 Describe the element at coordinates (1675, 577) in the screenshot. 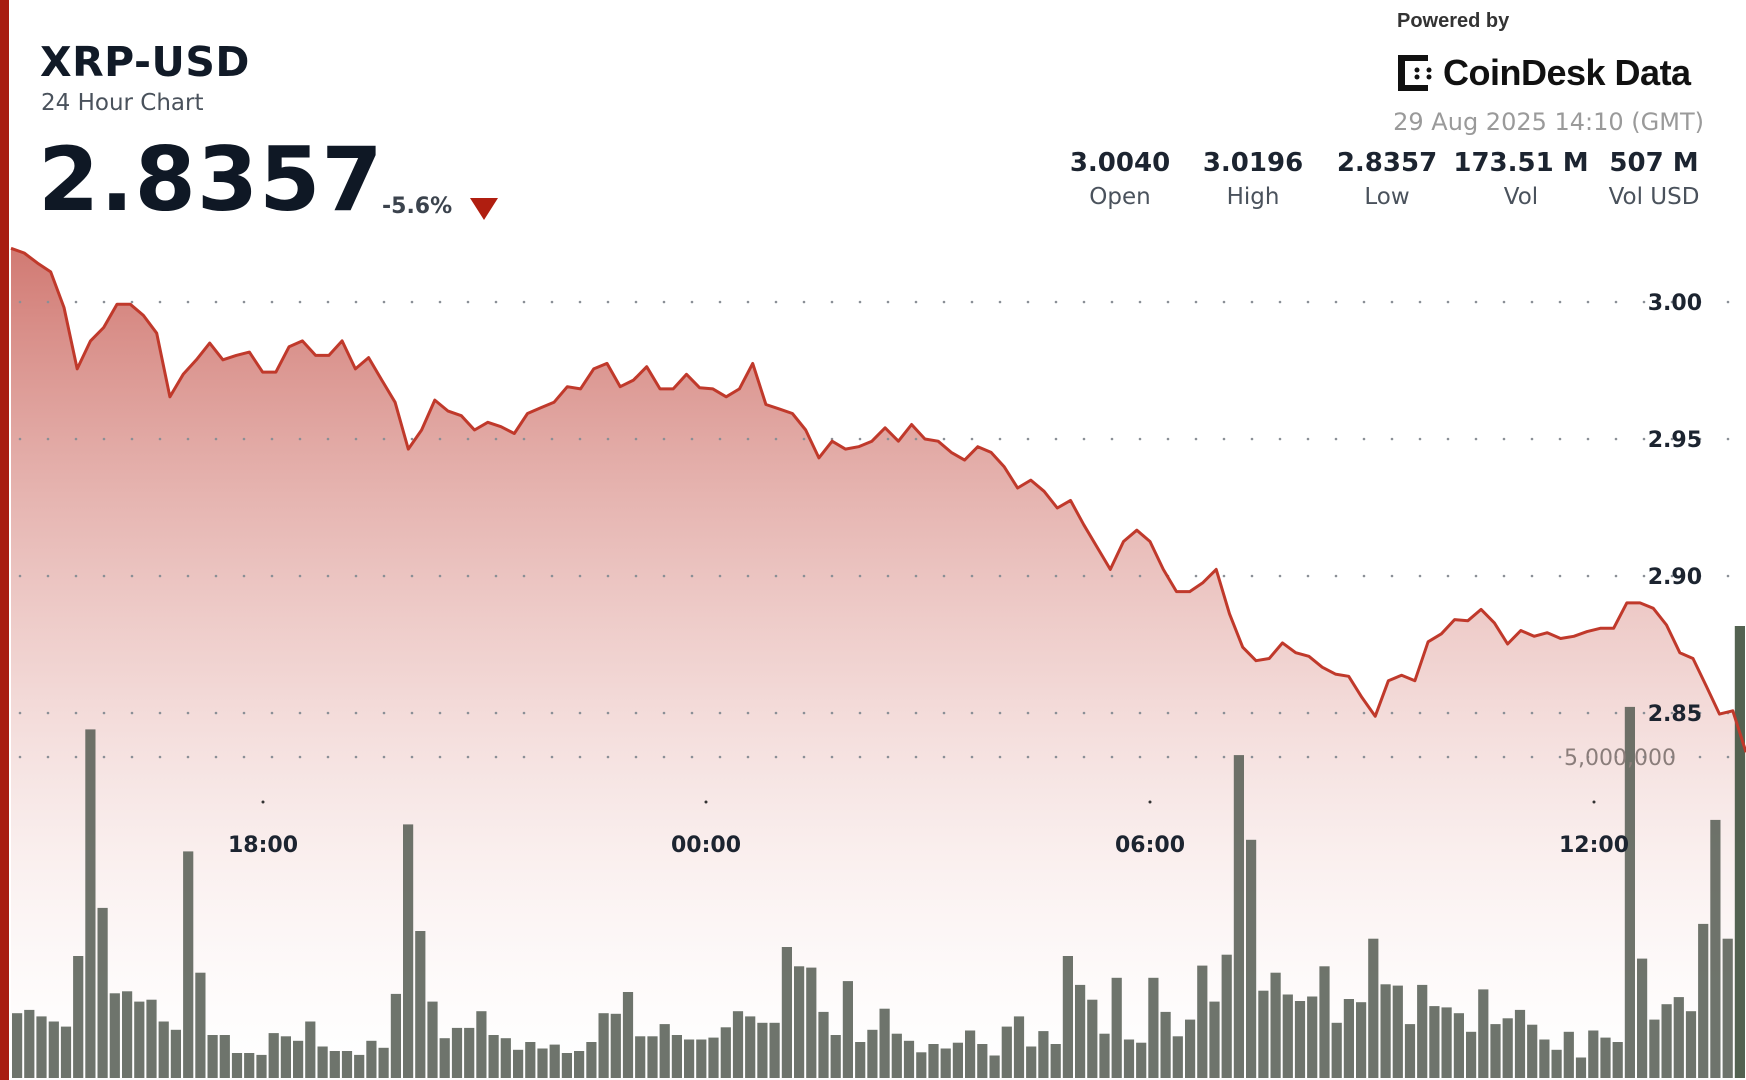

I see `y-tick-label: 2.90` at that location.